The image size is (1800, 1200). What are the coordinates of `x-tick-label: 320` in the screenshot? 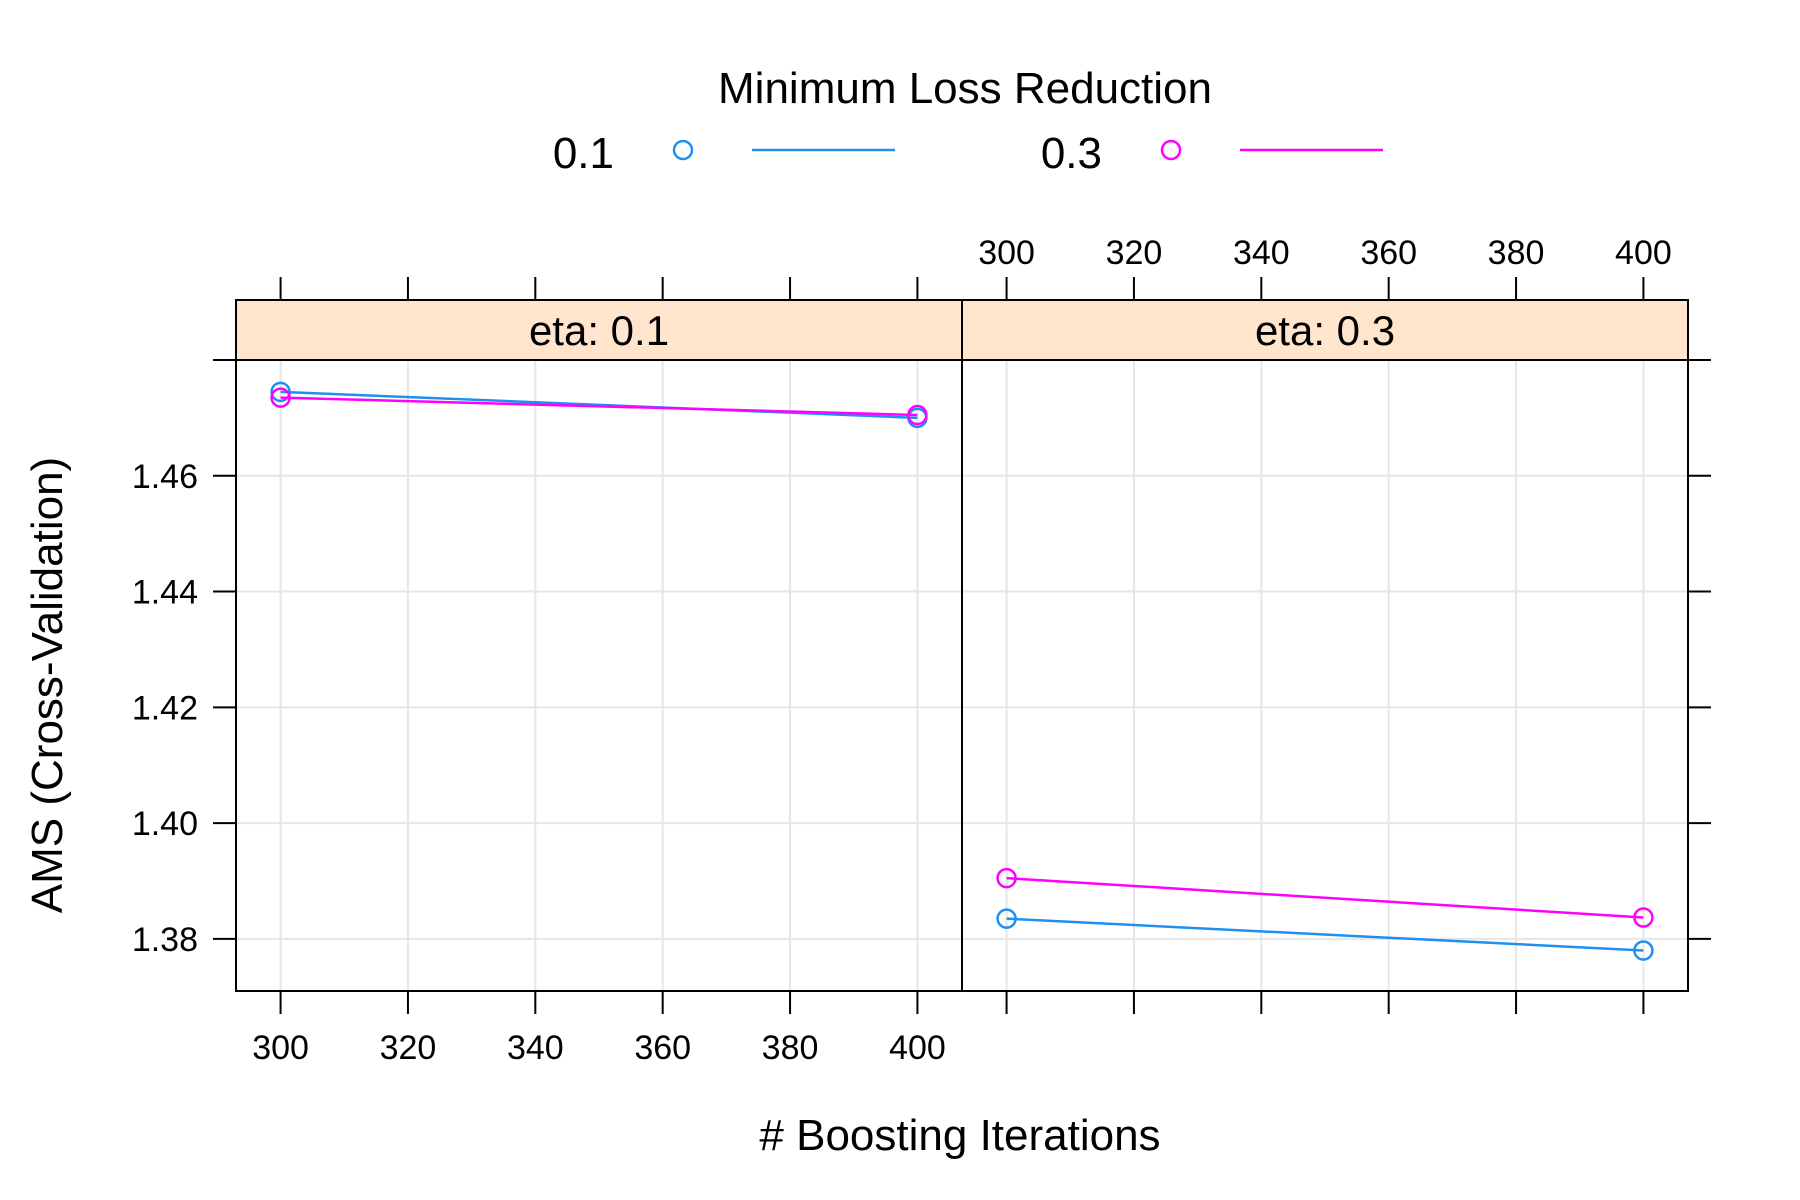 It's located at (408, 1048).